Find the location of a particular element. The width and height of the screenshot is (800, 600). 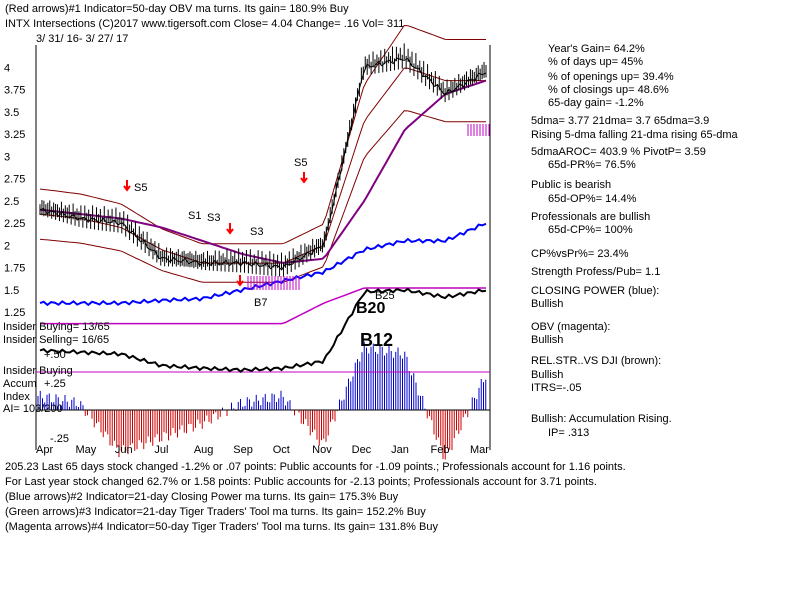

plus50-label: +.50 is located at coordinates (55, 355).